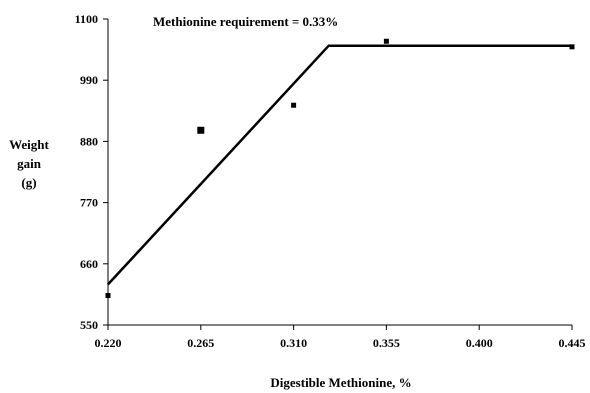 The width and height of the screenshot is (590, 393). What do you see at coordinates (29, 163) in the screenshot?
I see `y-axis-label-line-2: gain` at bounding box center [29, 163].